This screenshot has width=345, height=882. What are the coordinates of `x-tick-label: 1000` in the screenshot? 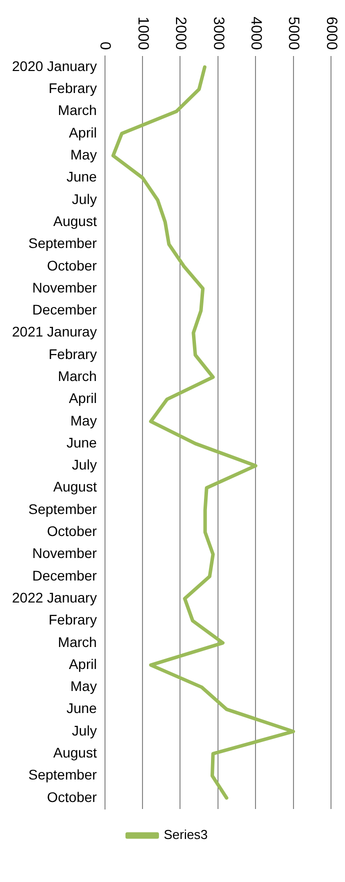 It's located at (143, 33).